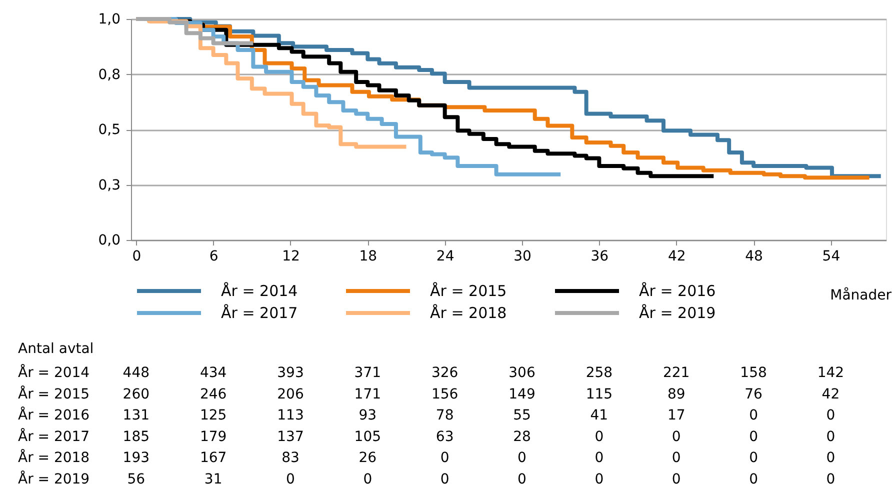 The width and height of the screenshot is (895, 486). What do you see at coordinates (468, 313) in the screenshot?
I see `legend-label: År = 2018` at bounding box center [468, 313].